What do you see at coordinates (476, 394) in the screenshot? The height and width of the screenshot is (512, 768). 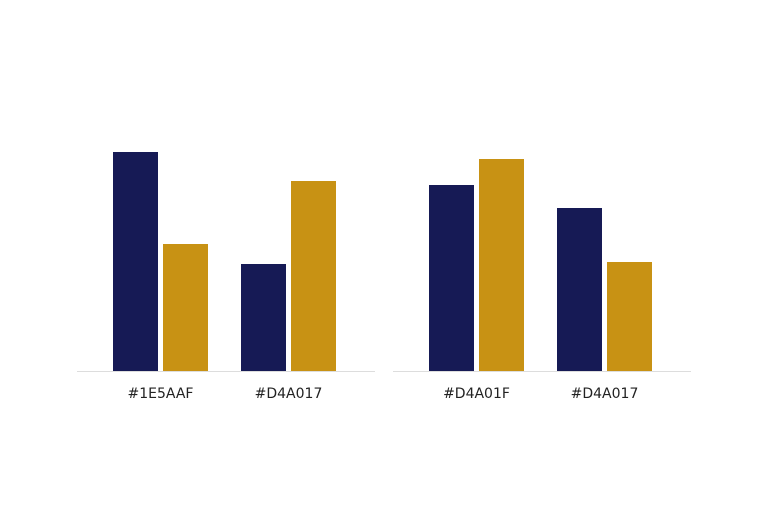 I see `x-tick-label: #D4A01F` at bounding box center [476, 394].